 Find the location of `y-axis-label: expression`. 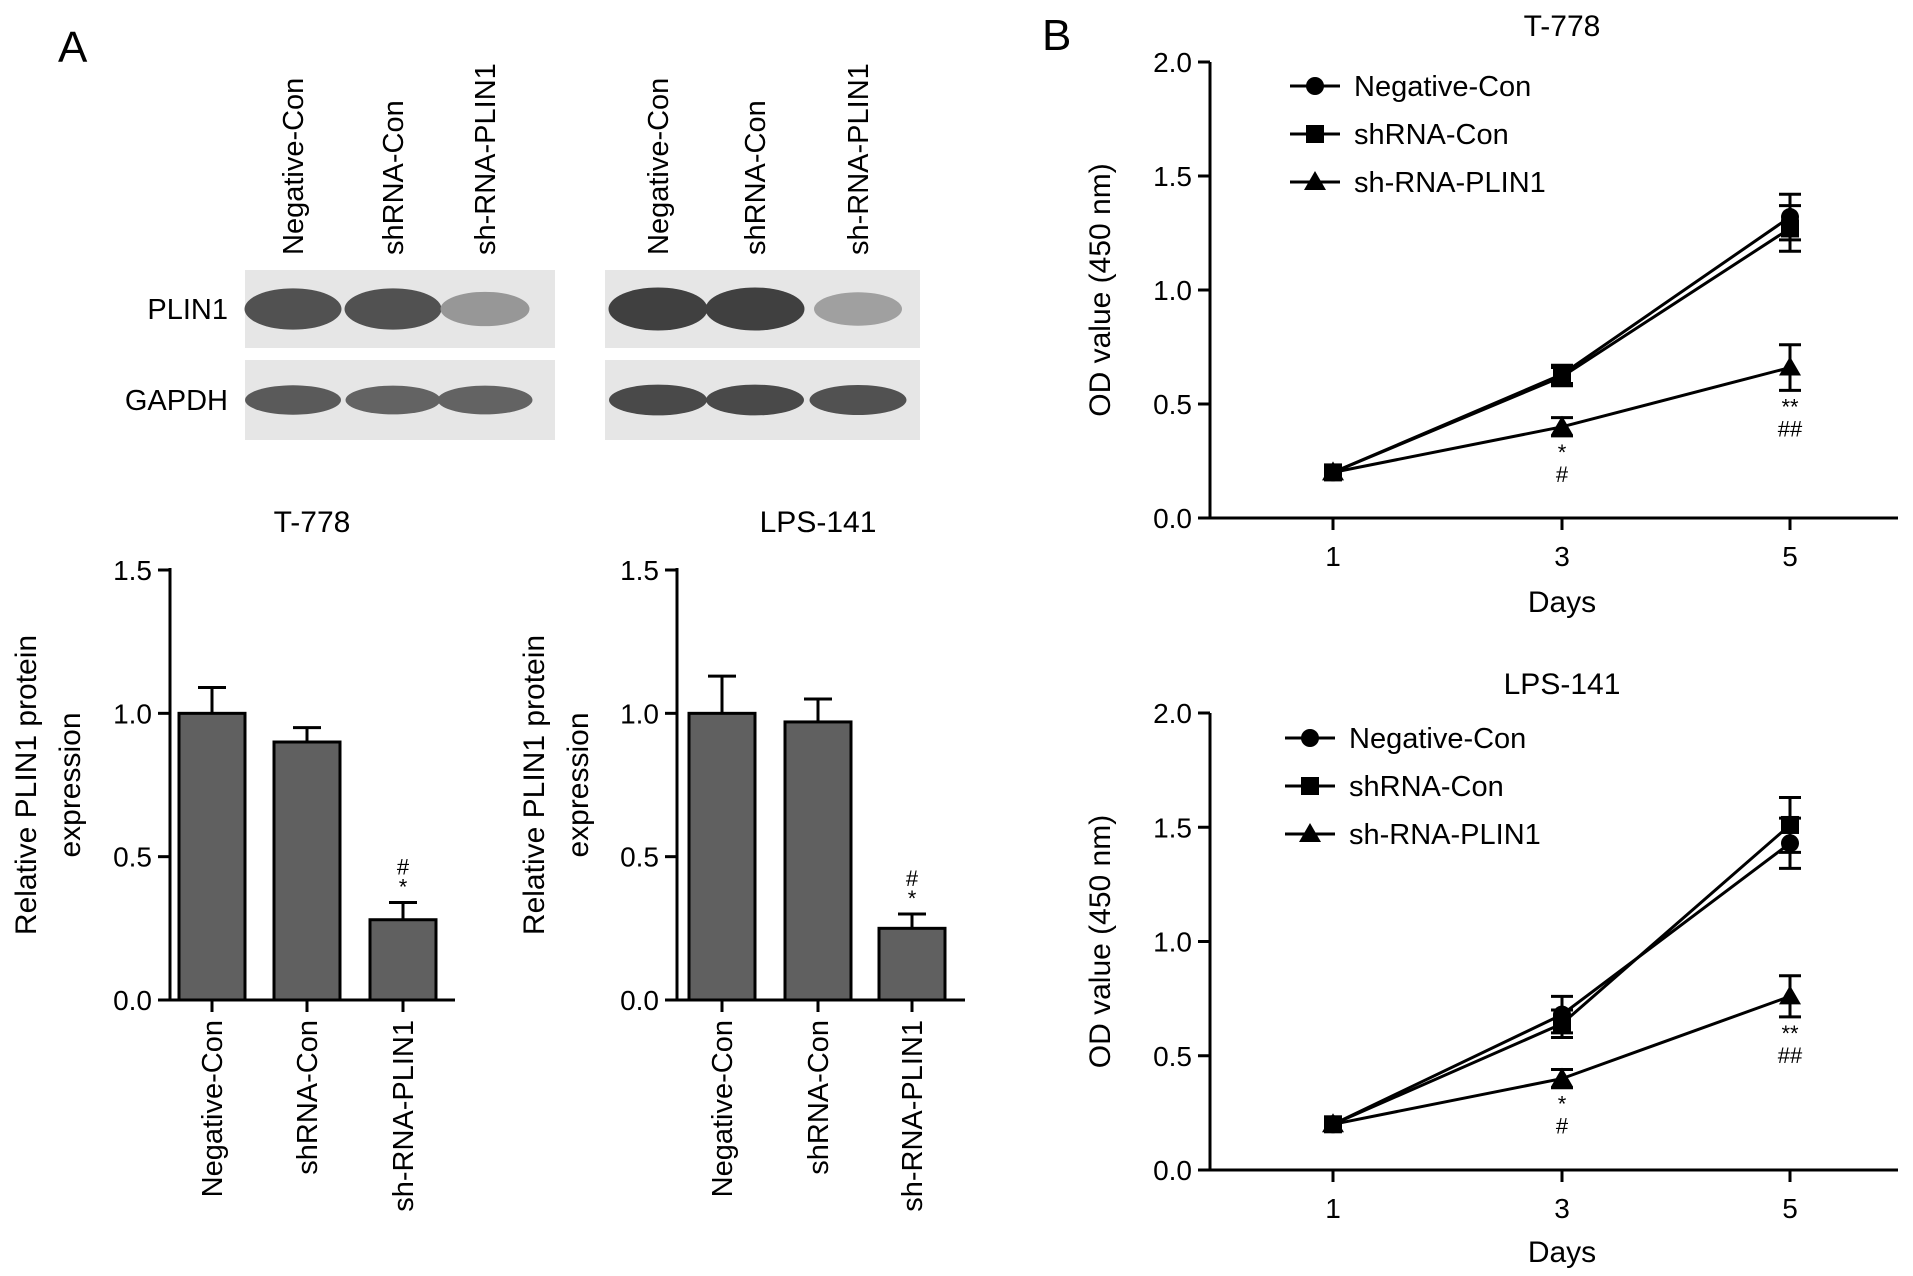

y-axis-label: expression is located at coordinates (70, 784).